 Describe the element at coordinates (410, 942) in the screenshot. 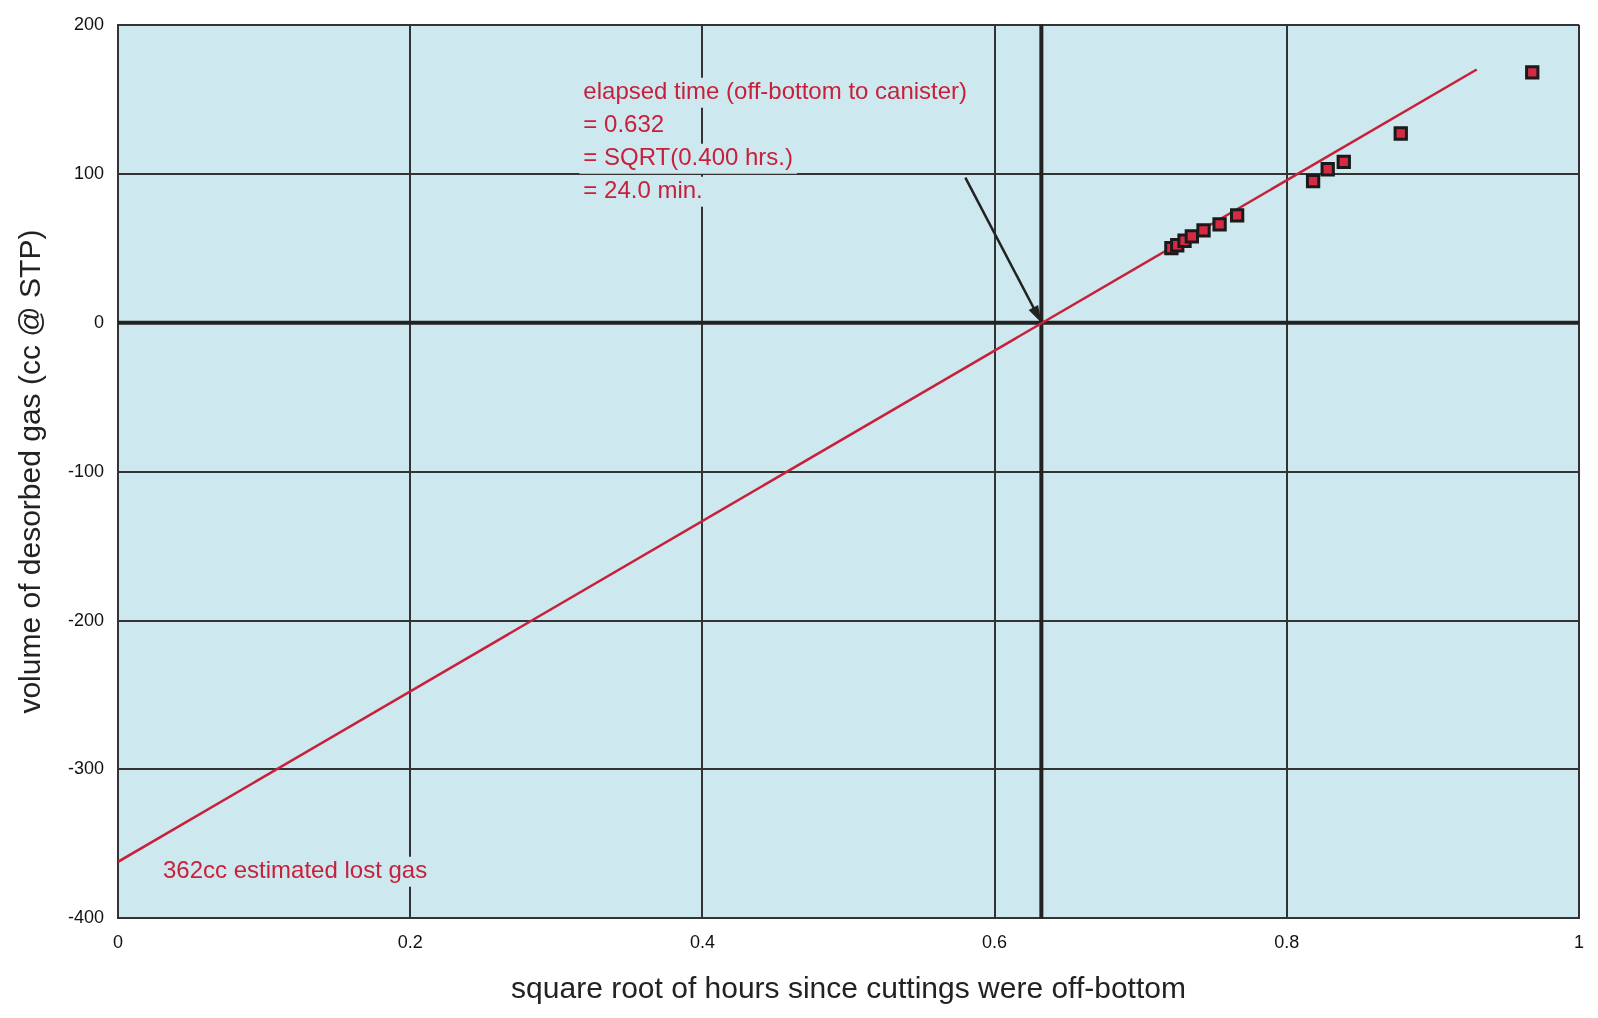

I see `x-tick-label: 0.2` at that location.